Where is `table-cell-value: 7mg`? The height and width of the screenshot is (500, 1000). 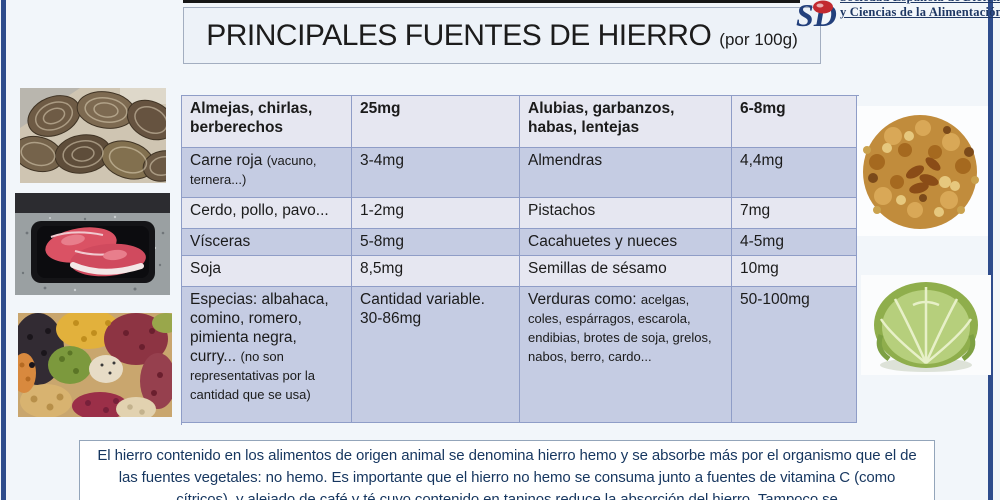 table-cell-value: 7mg is located at coordinates (794, 213).